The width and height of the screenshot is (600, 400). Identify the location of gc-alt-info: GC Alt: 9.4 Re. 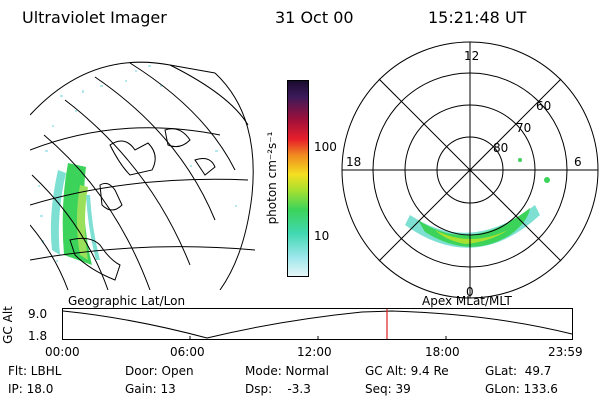
(407, 371).